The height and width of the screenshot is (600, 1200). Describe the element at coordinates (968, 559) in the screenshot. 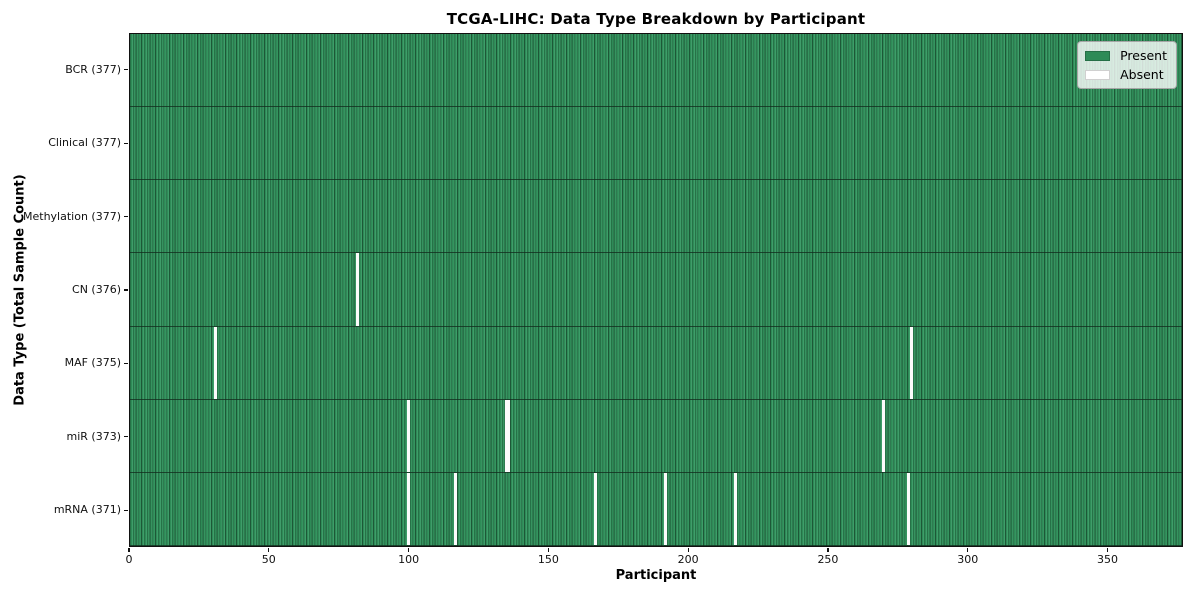

I see `x-tick-label: 300` at that location.